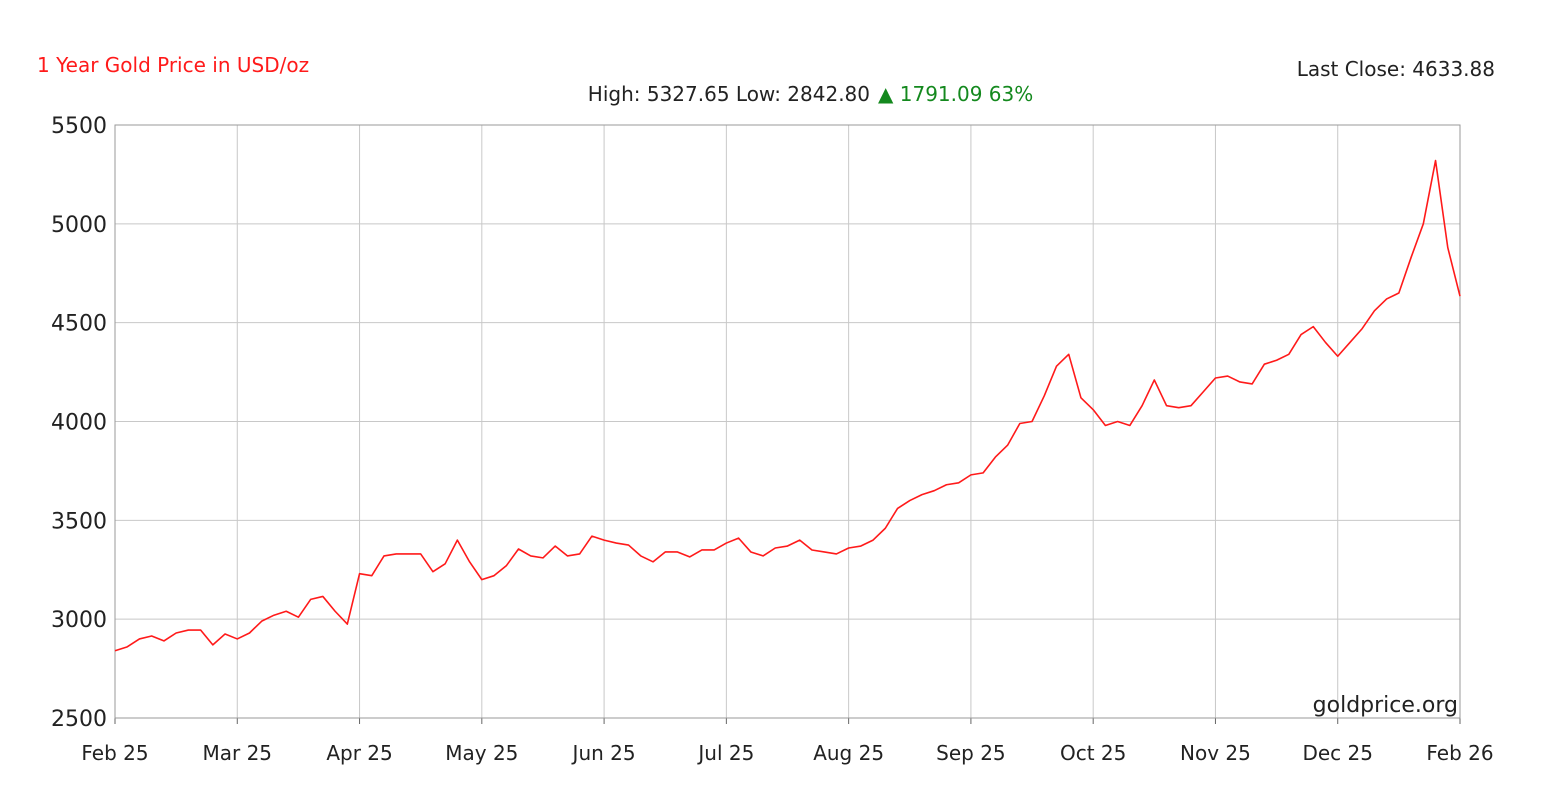 The width and height of the screenshot is (1554, 792). What do you see at coordinates (481, 753) in the screenshot?
I see `x-tick-label: May 25` at bounding box center [481, 753].